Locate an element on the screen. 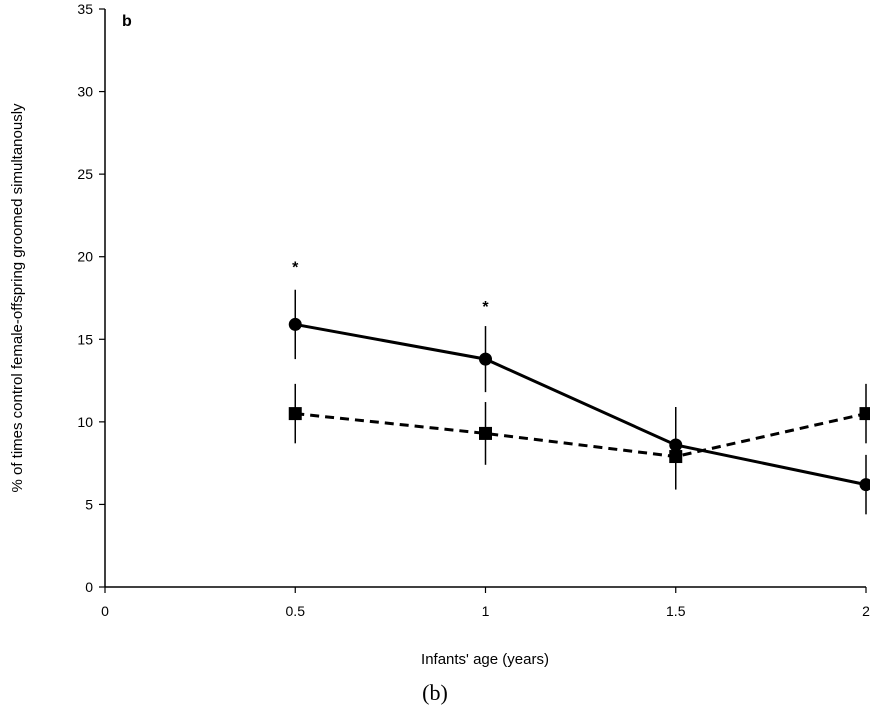 Image resolution: width=870 pixels, height=711 pixels. y-tick-label: 20 is located at coordinates (85, 257).